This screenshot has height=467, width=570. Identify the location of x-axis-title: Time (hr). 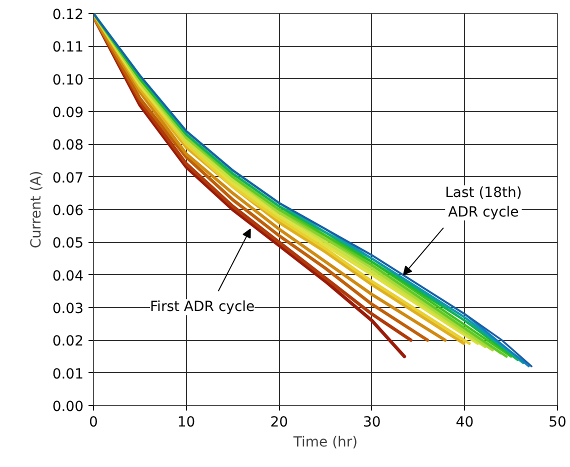
(325, 442).